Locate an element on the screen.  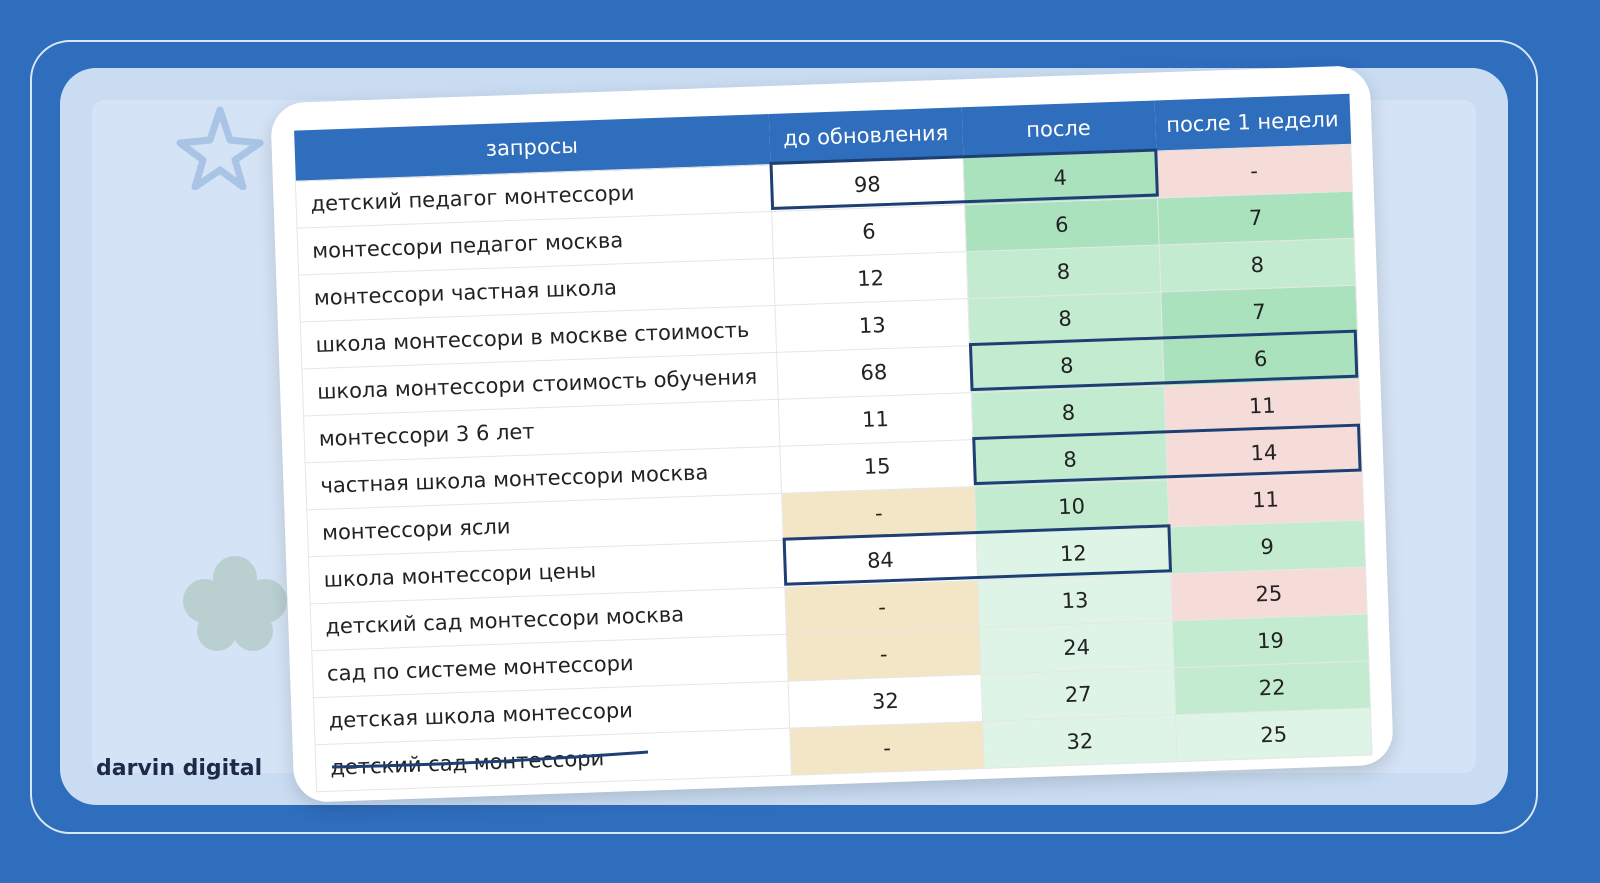
logo: darvin digital is located at coordinates (179, 768).